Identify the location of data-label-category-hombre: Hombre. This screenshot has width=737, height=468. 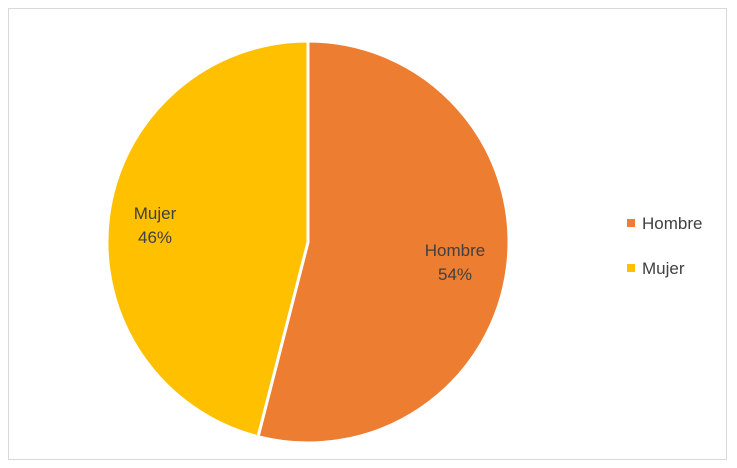
(455, 250).